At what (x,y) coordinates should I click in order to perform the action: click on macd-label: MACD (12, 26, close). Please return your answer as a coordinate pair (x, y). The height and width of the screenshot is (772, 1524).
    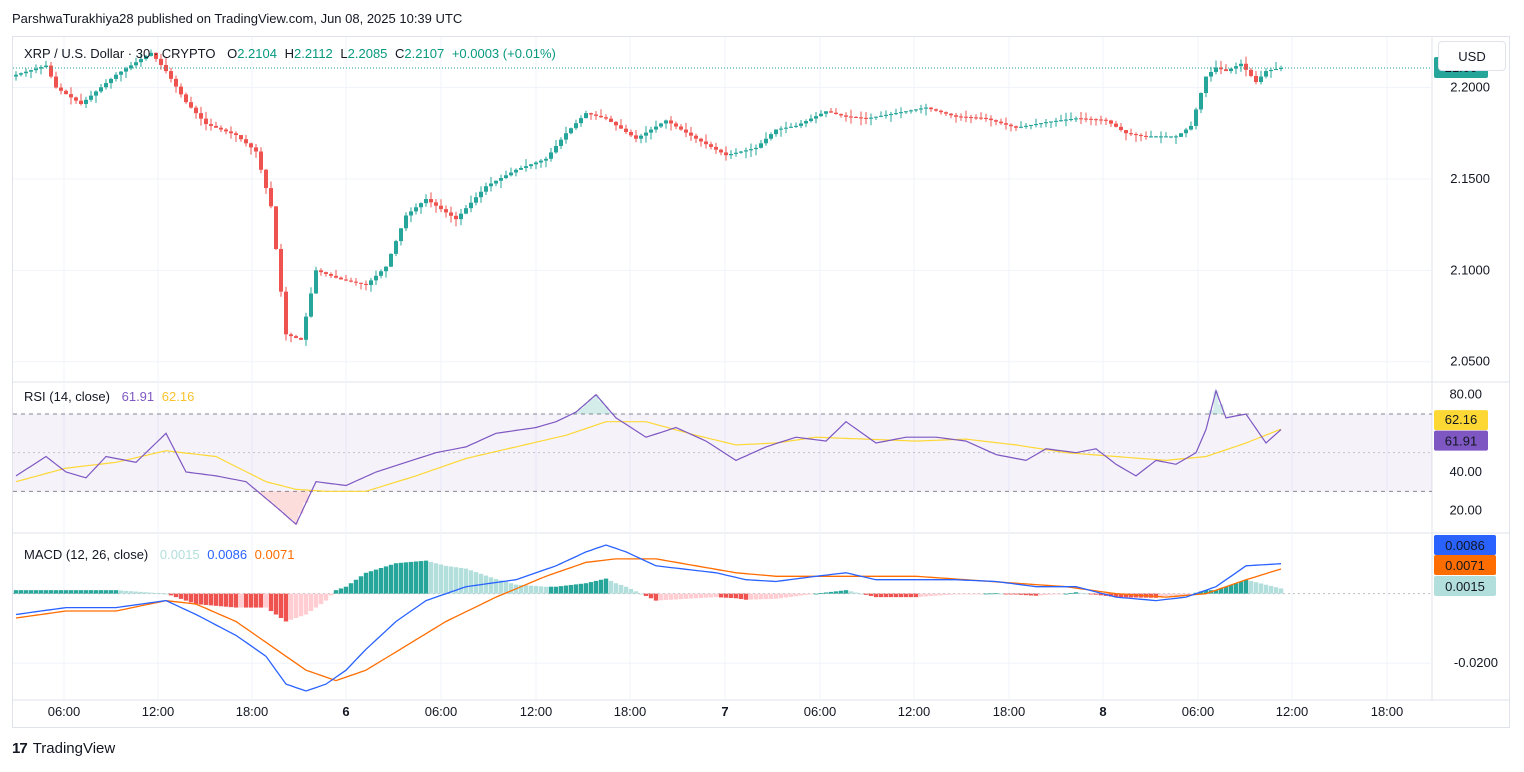
    Looking at the image, I should click on (86, 554).